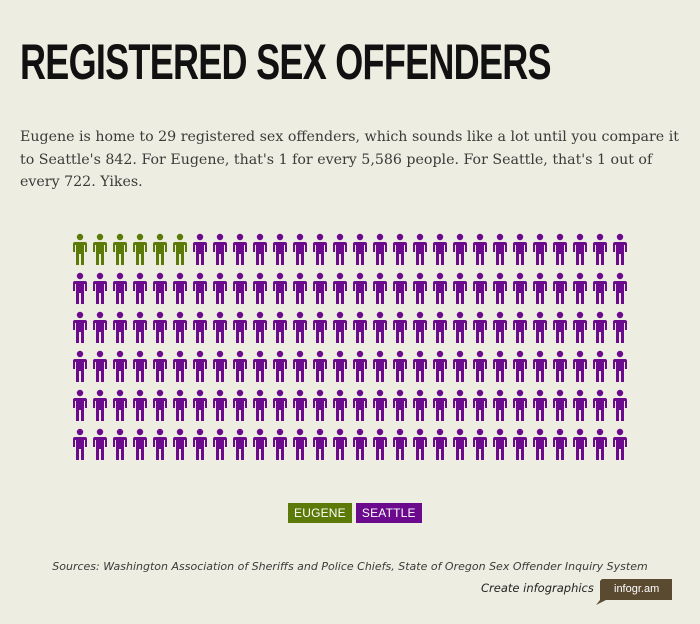 This screenshot has width=700, height=624. I want to click on infogram-badge-label: infogr.am, so click(637, 589).